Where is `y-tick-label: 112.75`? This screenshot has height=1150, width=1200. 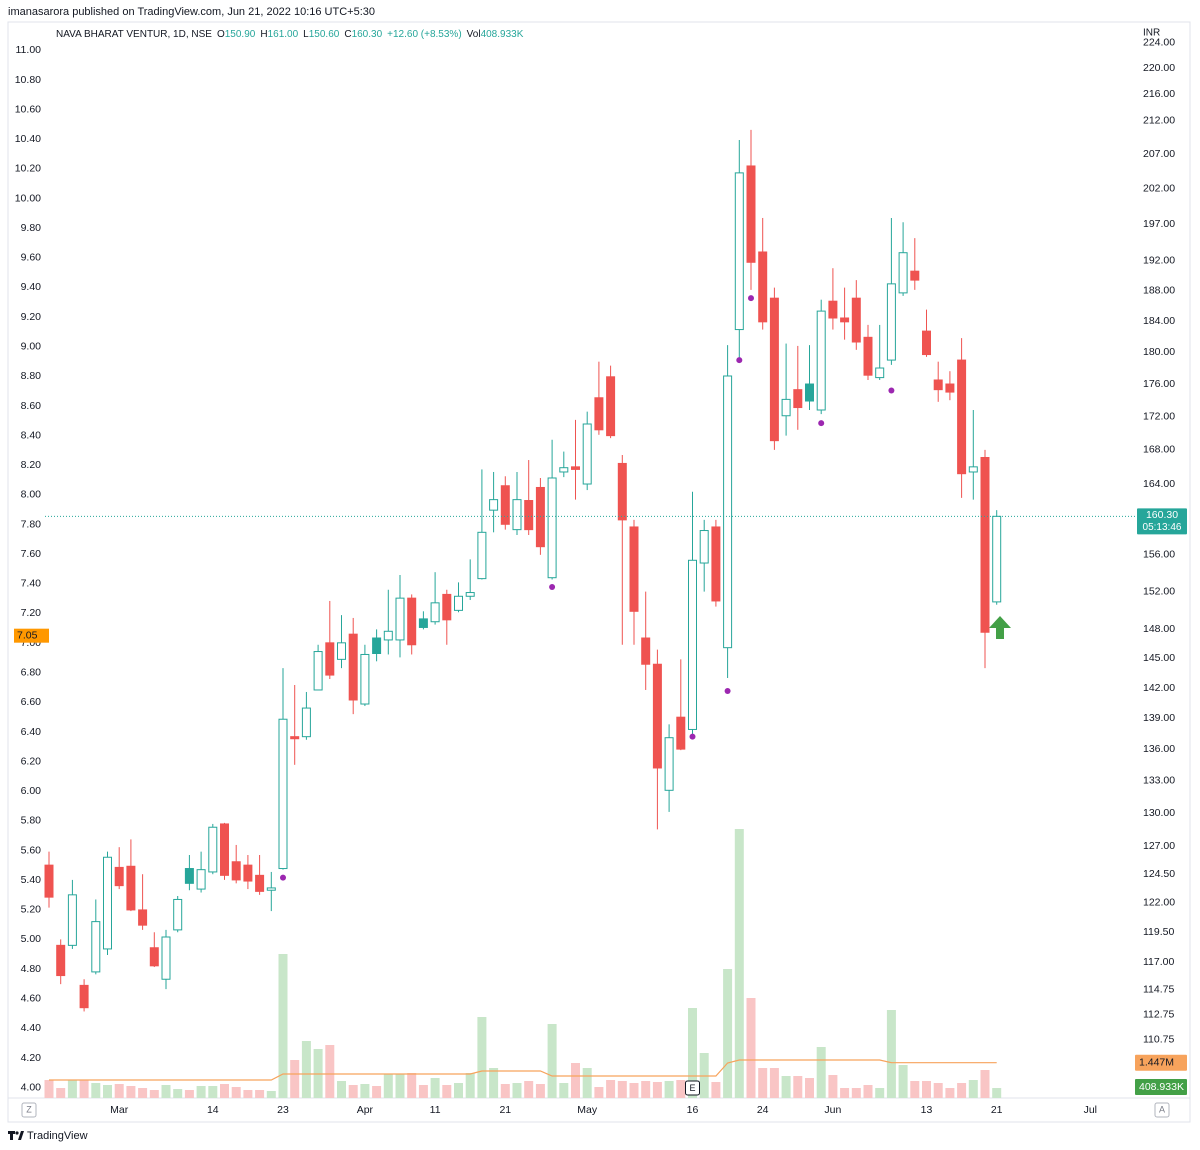
y-tick-label: 112.75 is located at coordinates (1158, 1014).